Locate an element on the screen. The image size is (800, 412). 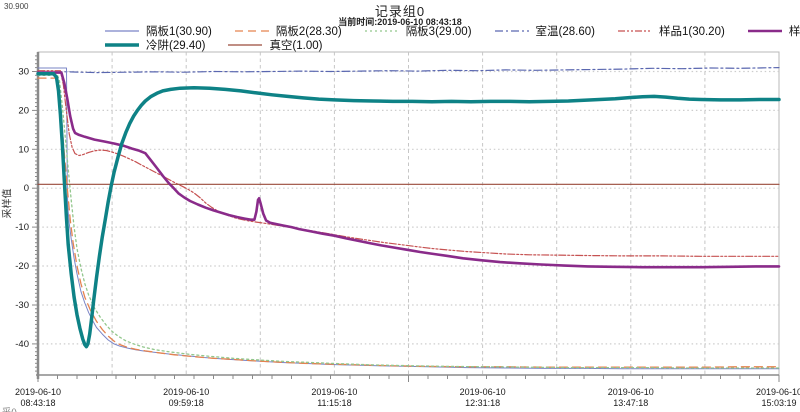
legend-item-室温: 室温(28.60) is located at coordinates (544, 31).